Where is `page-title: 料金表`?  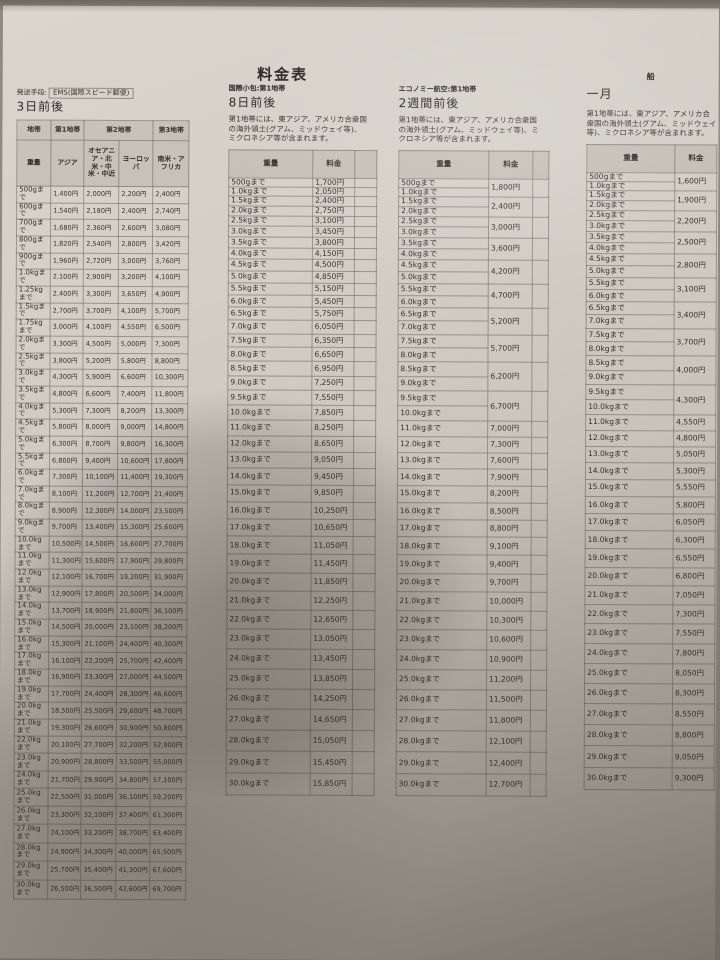
page-title: 料金表 is located at coordinates (283, 74).